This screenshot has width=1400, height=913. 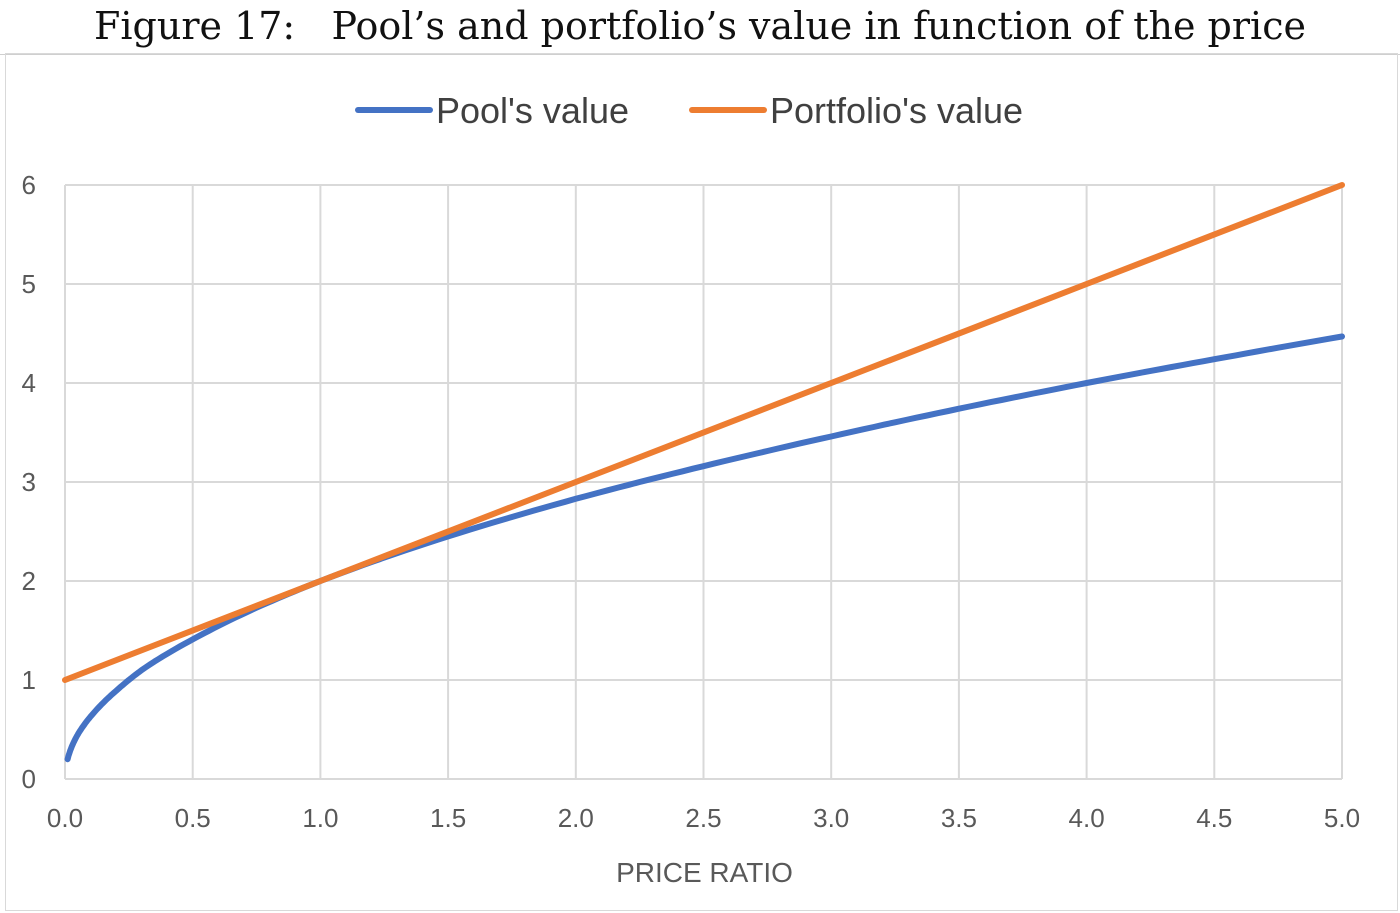 What do you see at coordinates (29, 284) in the screenshot?
I see `y-tick-label: 5` at bounding box center [29, 284].